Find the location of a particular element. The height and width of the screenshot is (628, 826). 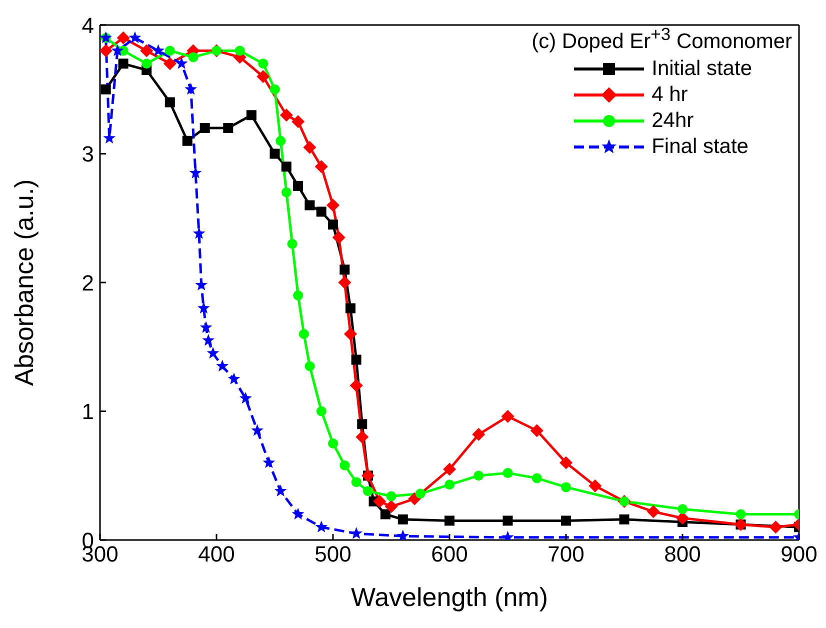

x-tick-label: 400 is located at coordinates (216, 554).